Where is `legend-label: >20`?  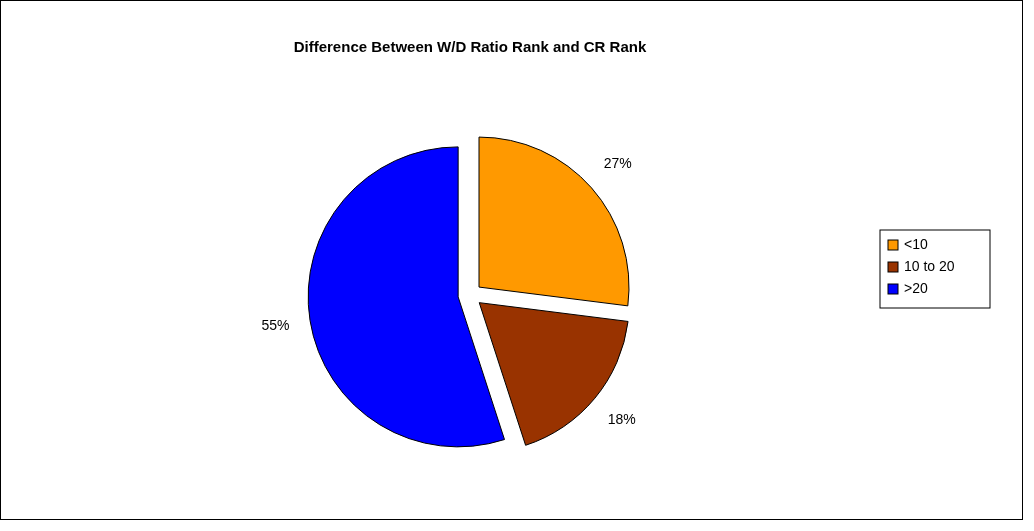
legend-label: >20 is located at coordinates (916, 287).